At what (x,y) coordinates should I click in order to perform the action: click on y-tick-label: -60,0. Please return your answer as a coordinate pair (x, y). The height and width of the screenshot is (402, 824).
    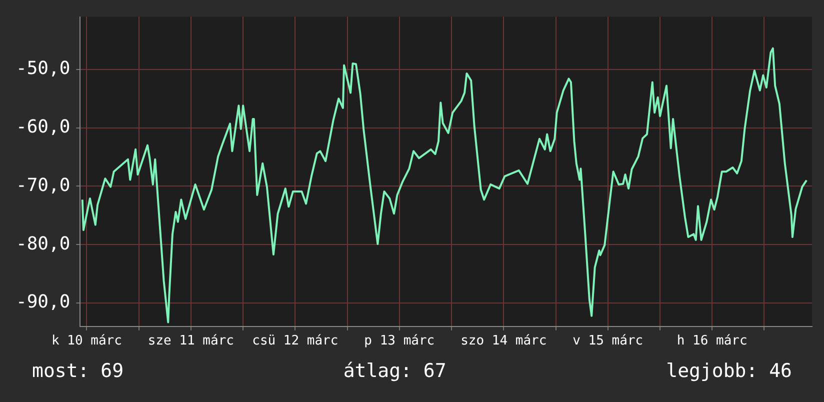
    Looking at the image, I should click on (43, 127).